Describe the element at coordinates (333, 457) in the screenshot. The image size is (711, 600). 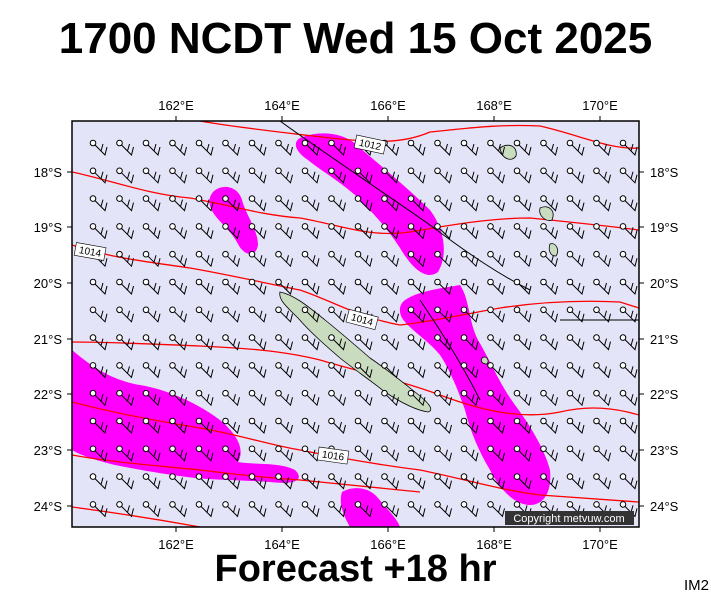
I see `isobar-label-1016: 1016` at that location.